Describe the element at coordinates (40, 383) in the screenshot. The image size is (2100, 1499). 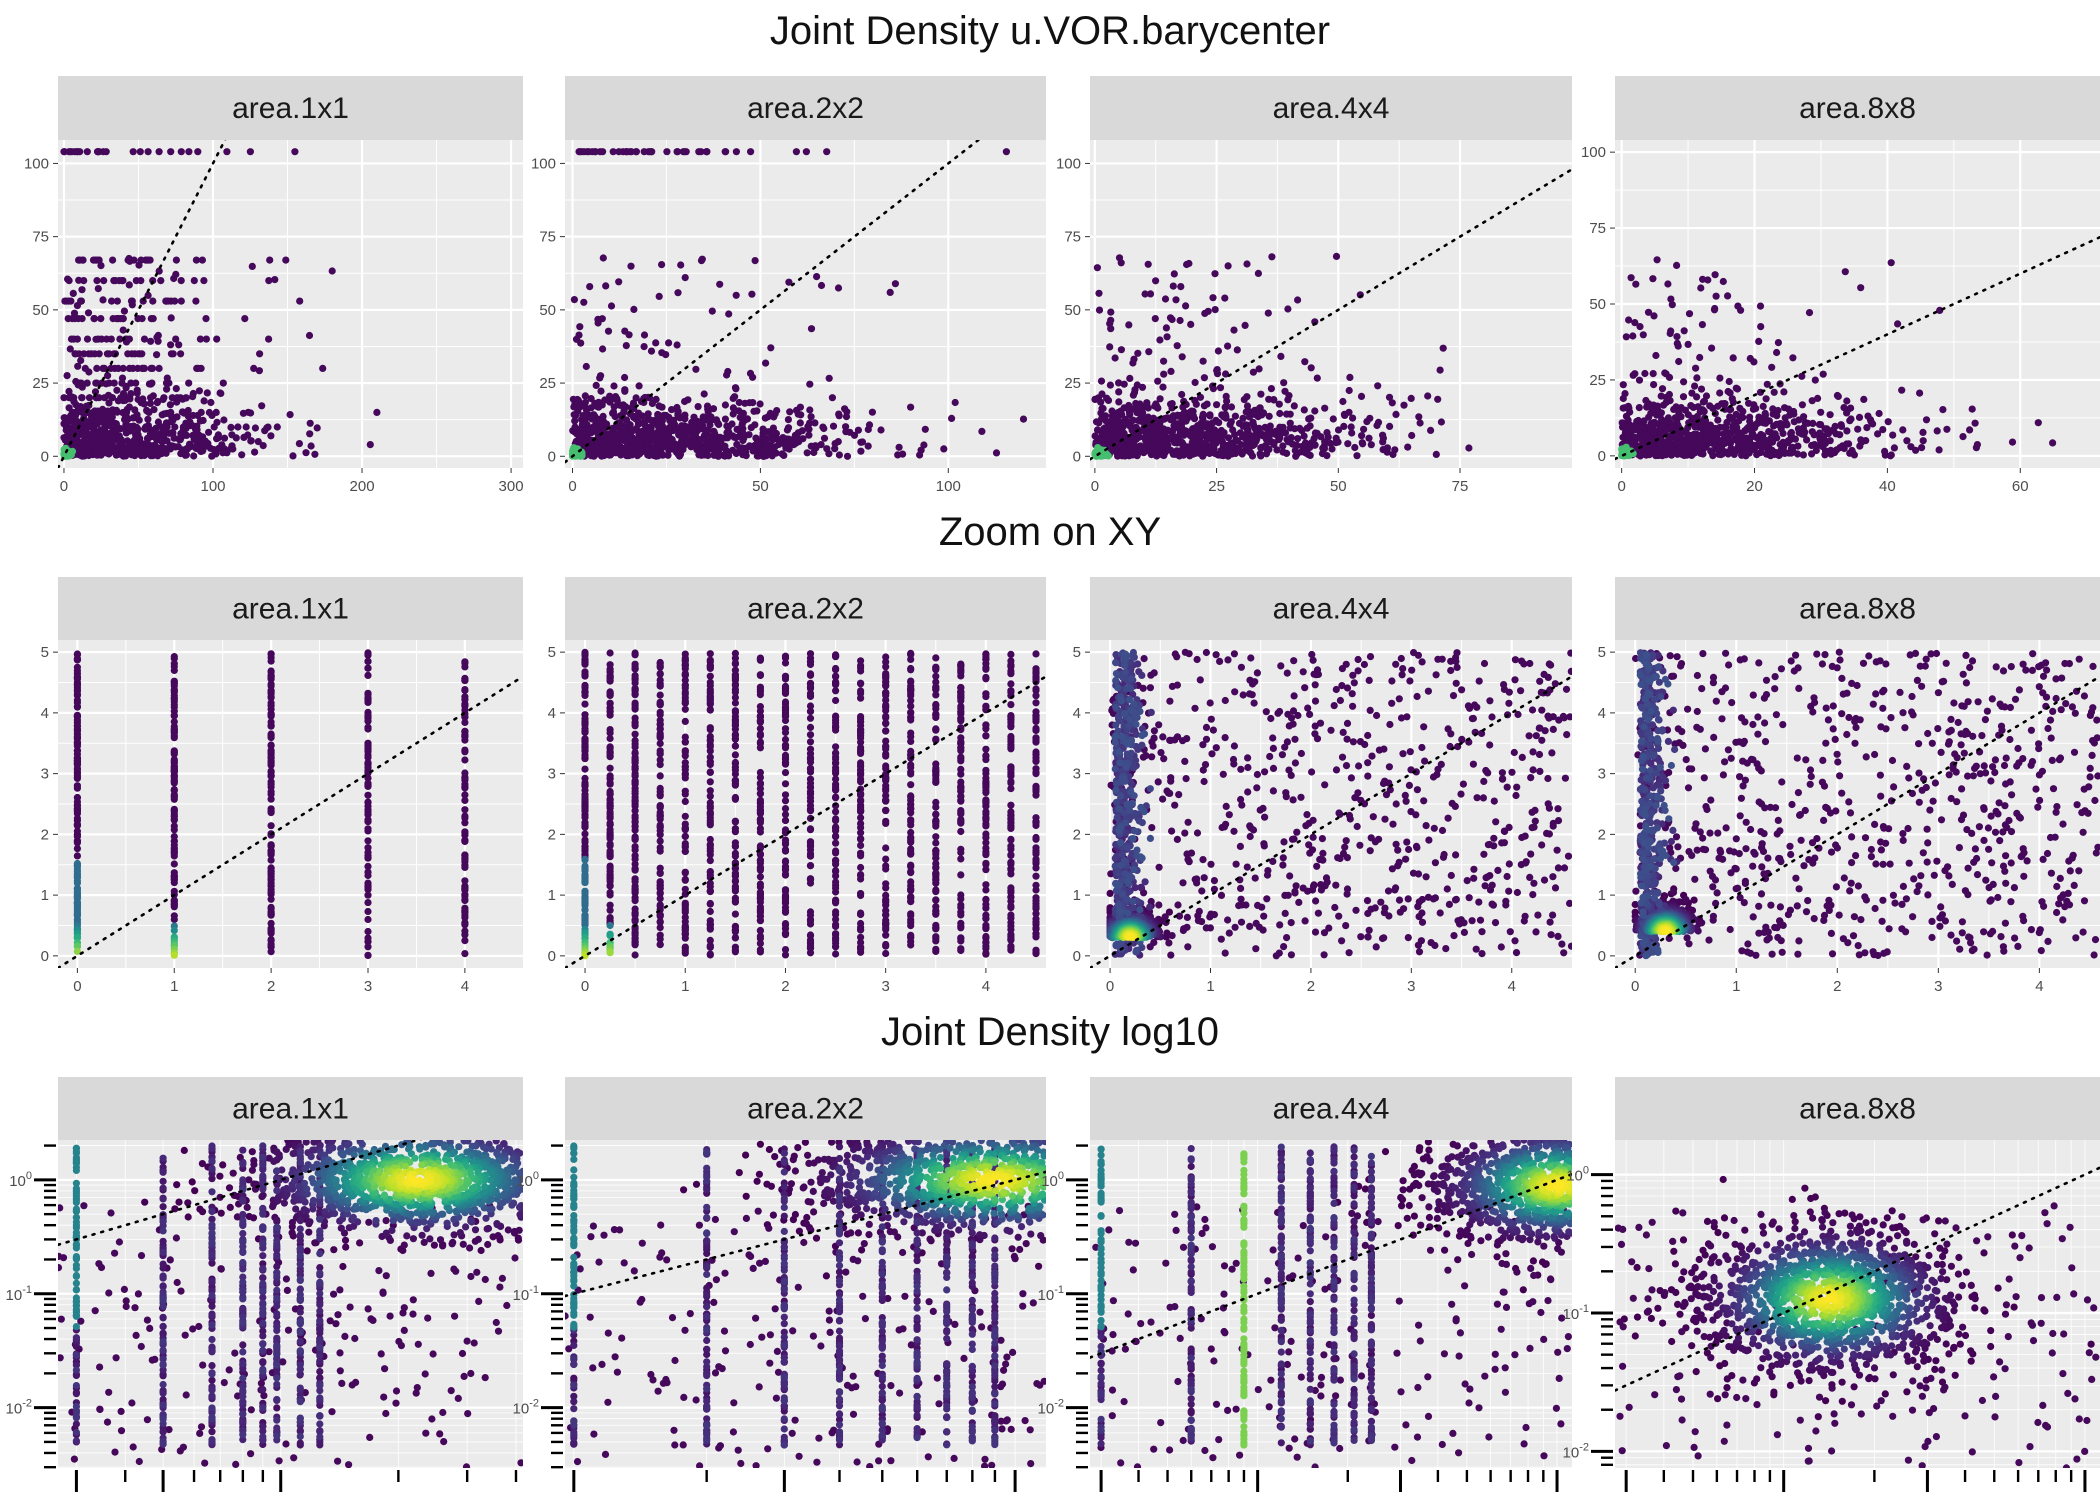
I see `y-tick-label: 25` at that location.